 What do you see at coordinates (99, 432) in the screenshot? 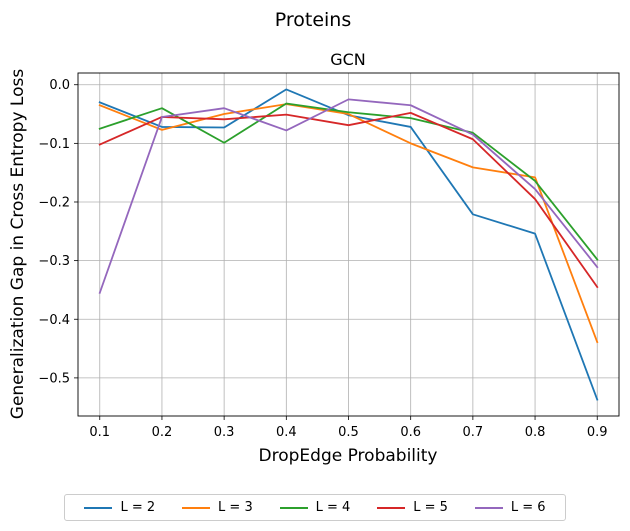
I see `x-tick-label: 0.1` at bounding box center [99, 432].